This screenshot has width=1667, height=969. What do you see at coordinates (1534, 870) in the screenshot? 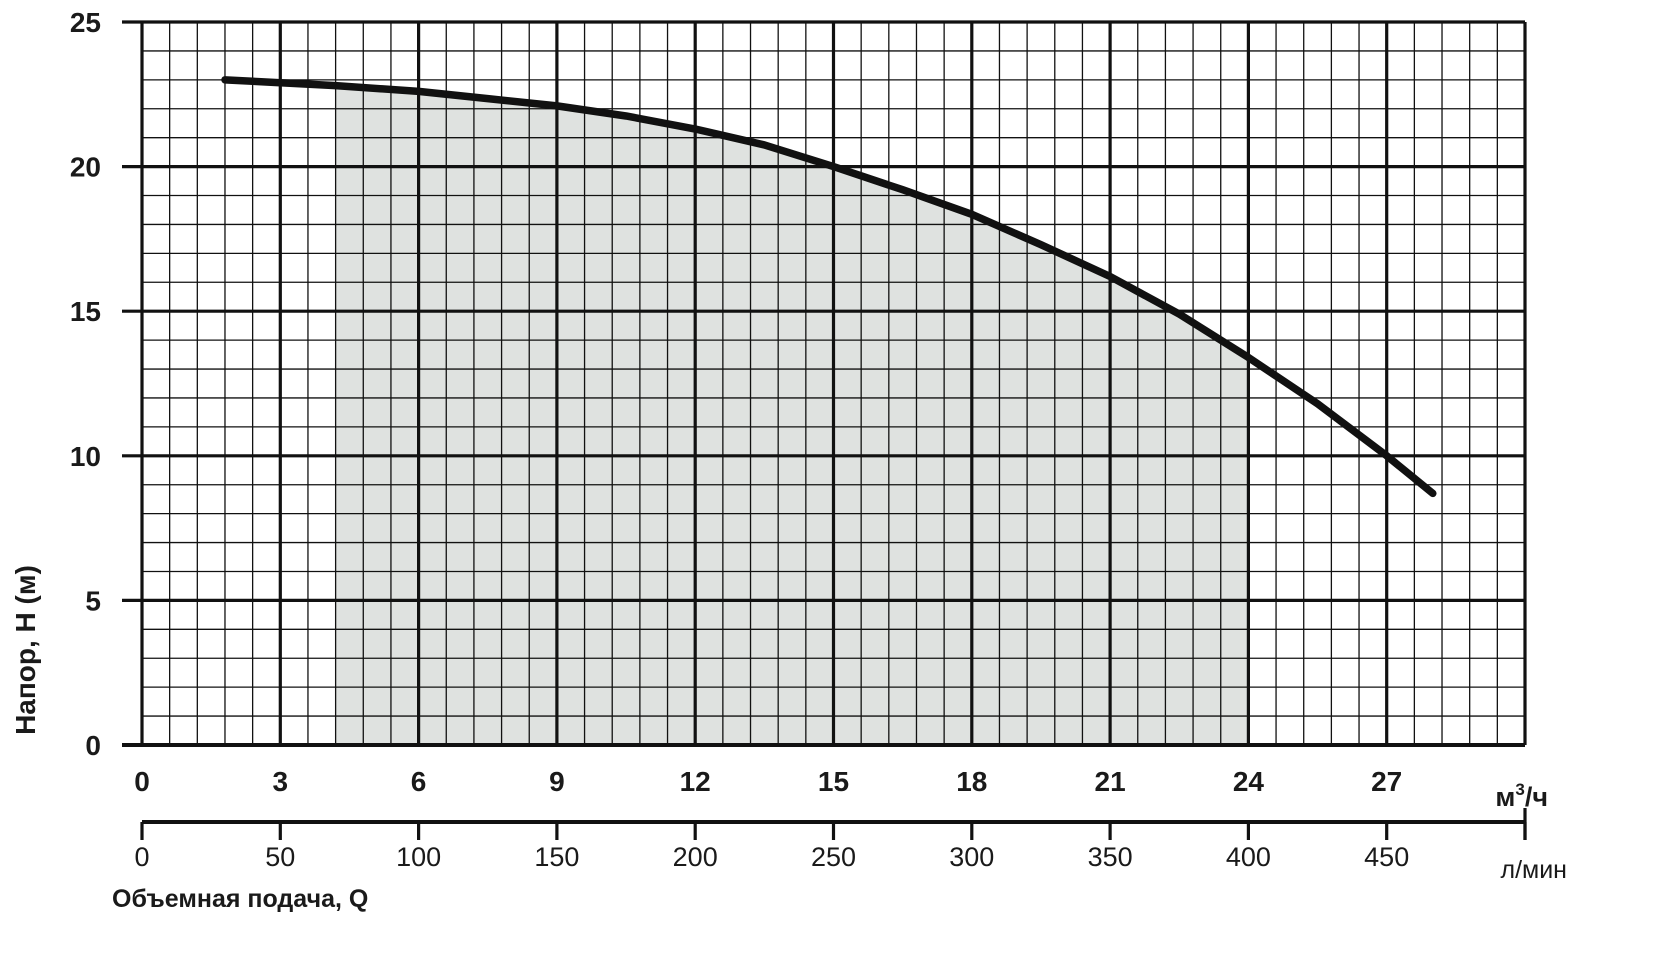
I see `x-unit-secondary: л/мин` at bounding box center [1534, 870].